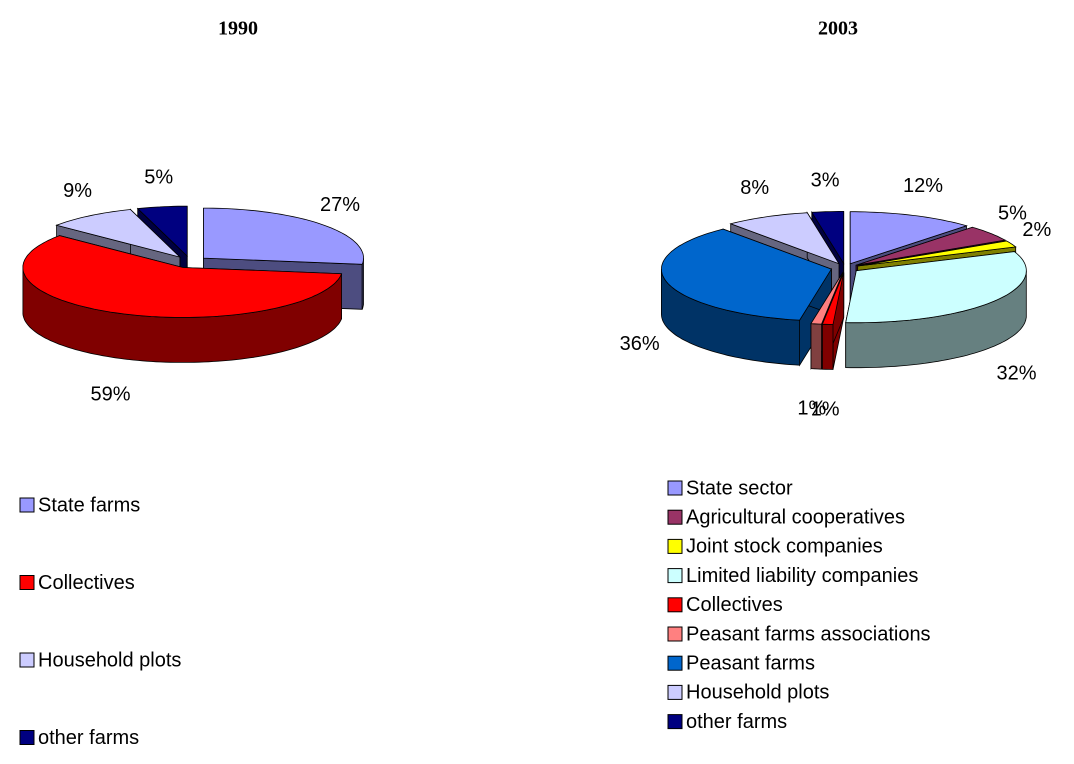 The width and height of the screenshot is (1074, 764). What do you see at coordinates (640, 344) in the screenshot?
I see `data-label: 36%` at bounding box center [640, 344].